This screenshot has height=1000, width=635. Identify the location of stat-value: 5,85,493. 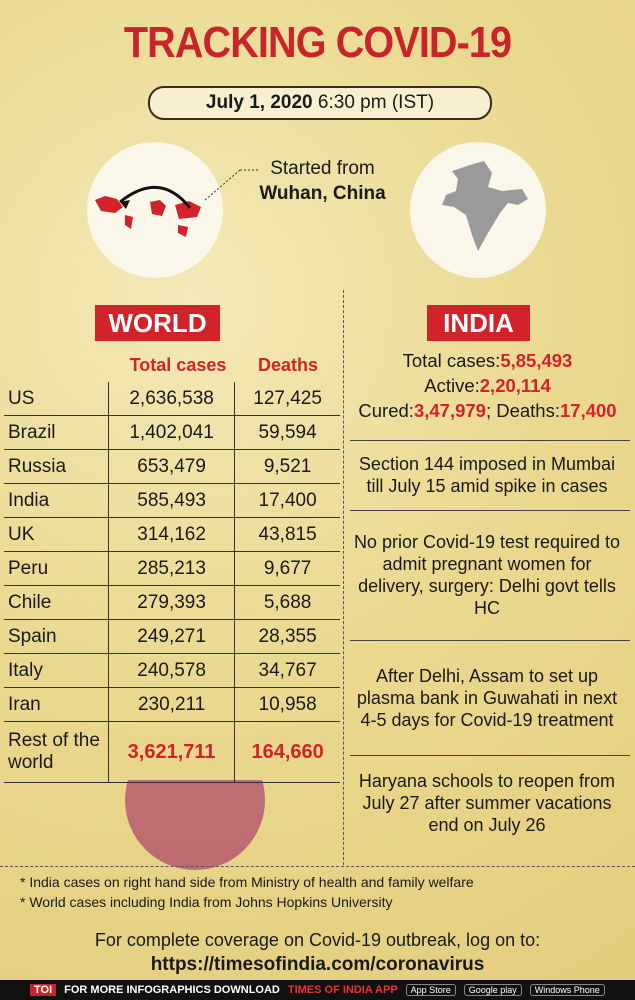
(536, 360).